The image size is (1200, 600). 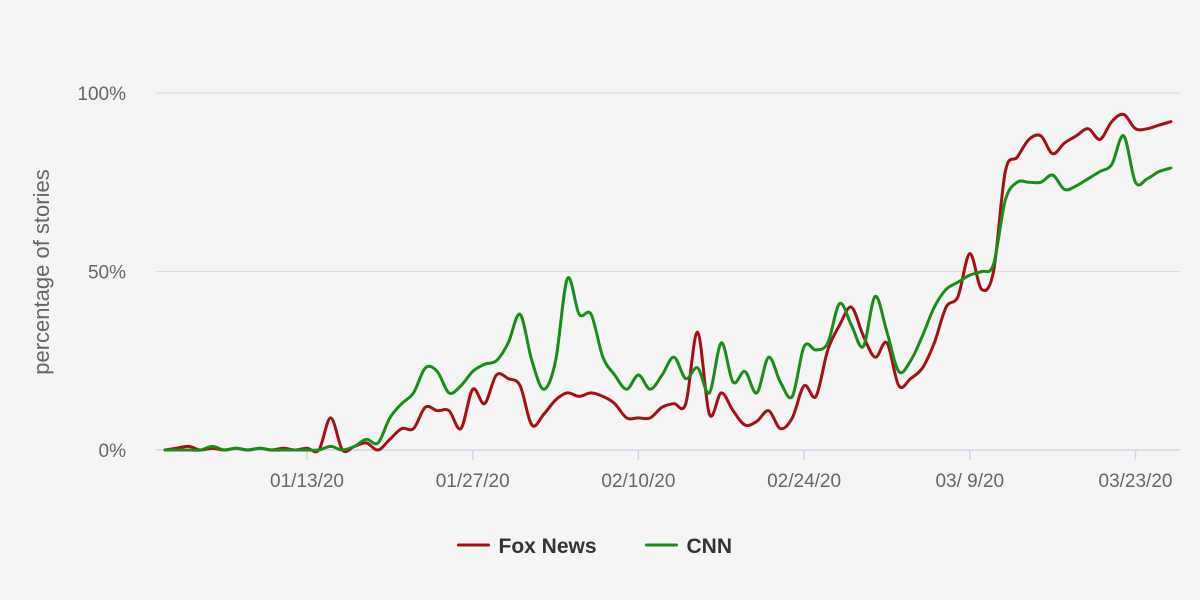 What do you see at coordinates (804, 481) in the screenshot?
I see `x-tick-label: 02/24/20` at bounding box center [804, 481].